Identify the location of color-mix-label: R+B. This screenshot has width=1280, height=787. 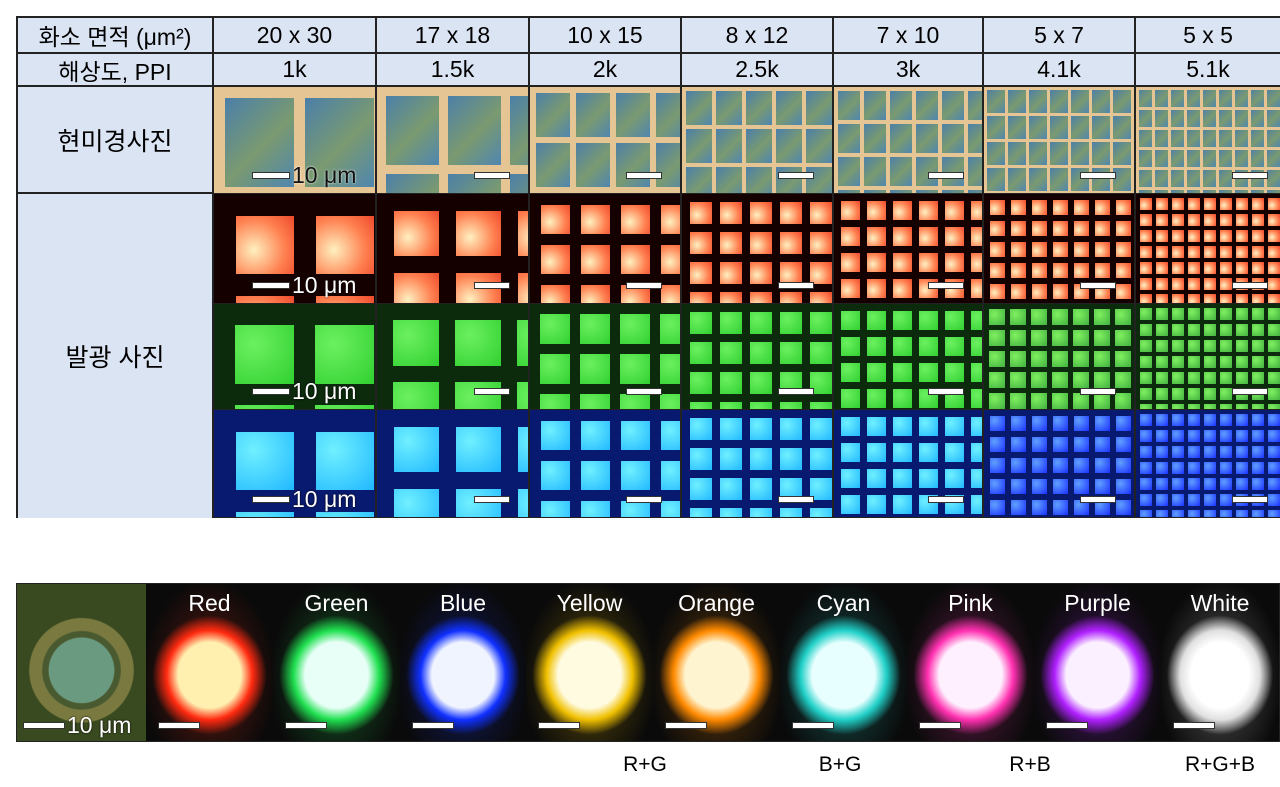
(1030, 764).